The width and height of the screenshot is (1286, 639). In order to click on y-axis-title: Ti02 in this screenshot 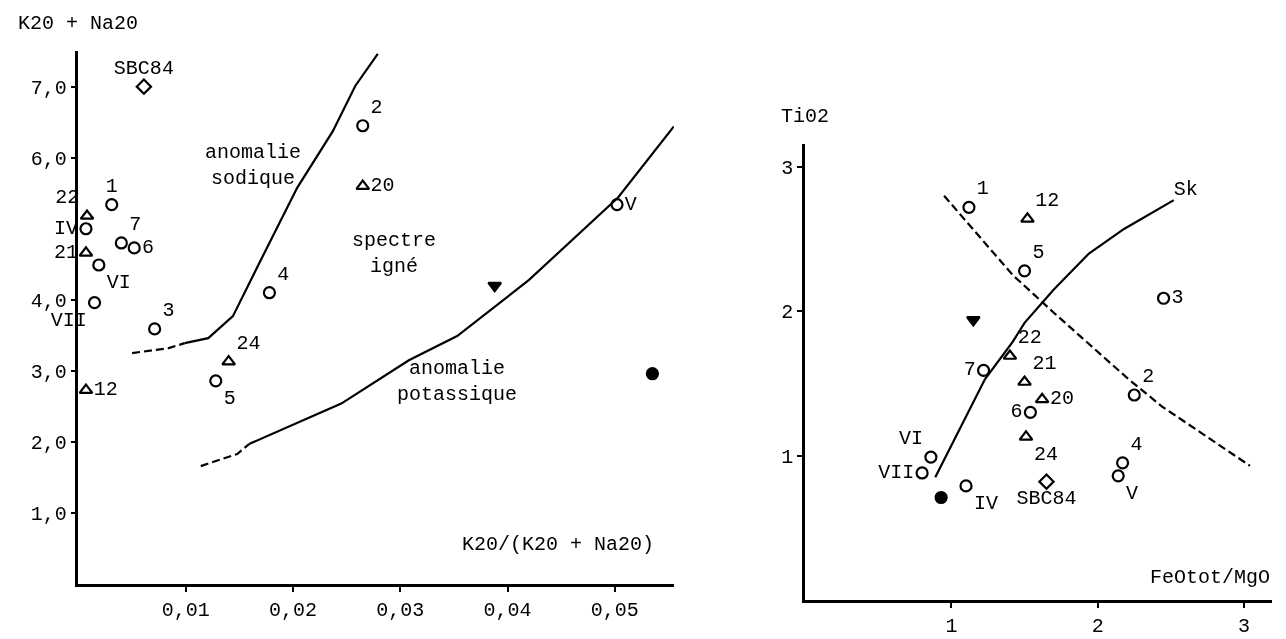, I will do `click(805, 116)`.